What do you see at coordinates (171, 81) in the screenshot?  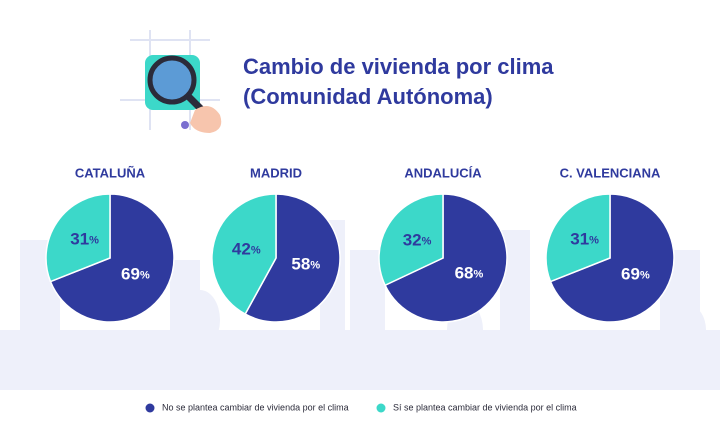 I see `magnifier-icon` at bounding box center [171, 81].